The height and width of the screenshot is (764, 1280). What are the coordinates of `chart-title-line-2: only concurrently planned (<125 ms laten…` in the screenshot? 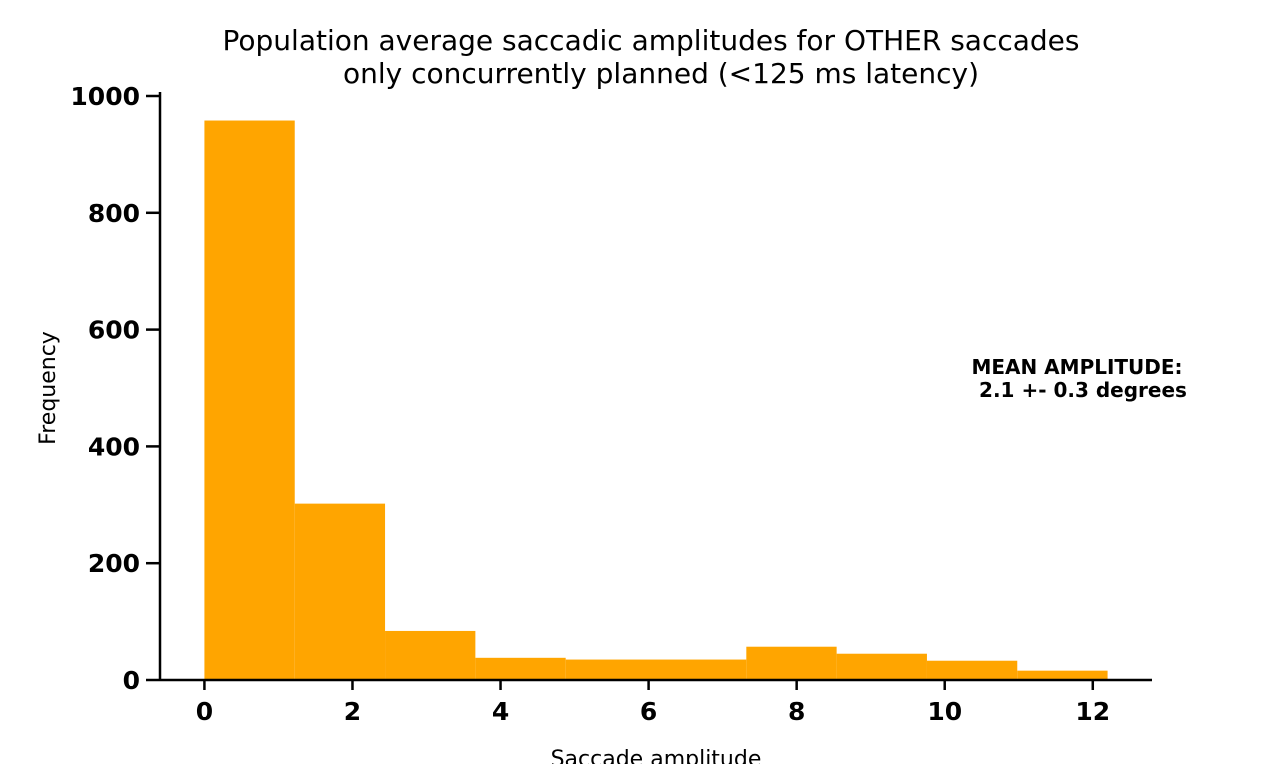 It's located at (661, 73).